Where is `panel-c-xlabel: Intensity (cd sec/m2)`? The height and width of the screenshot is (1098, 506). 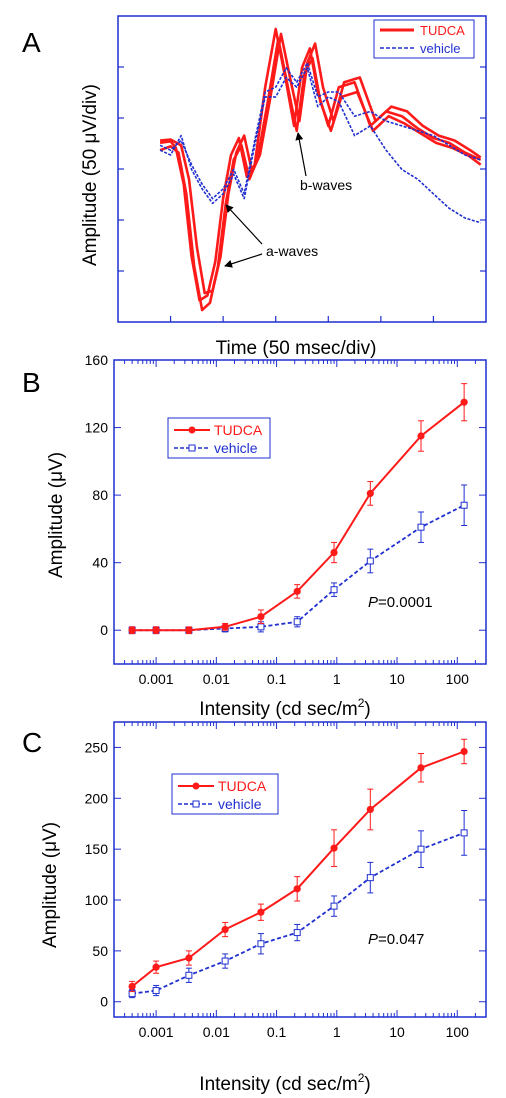 panel-c-xlabel: Intensity (cd sec/m2) is located at coordinates (284, 1083).